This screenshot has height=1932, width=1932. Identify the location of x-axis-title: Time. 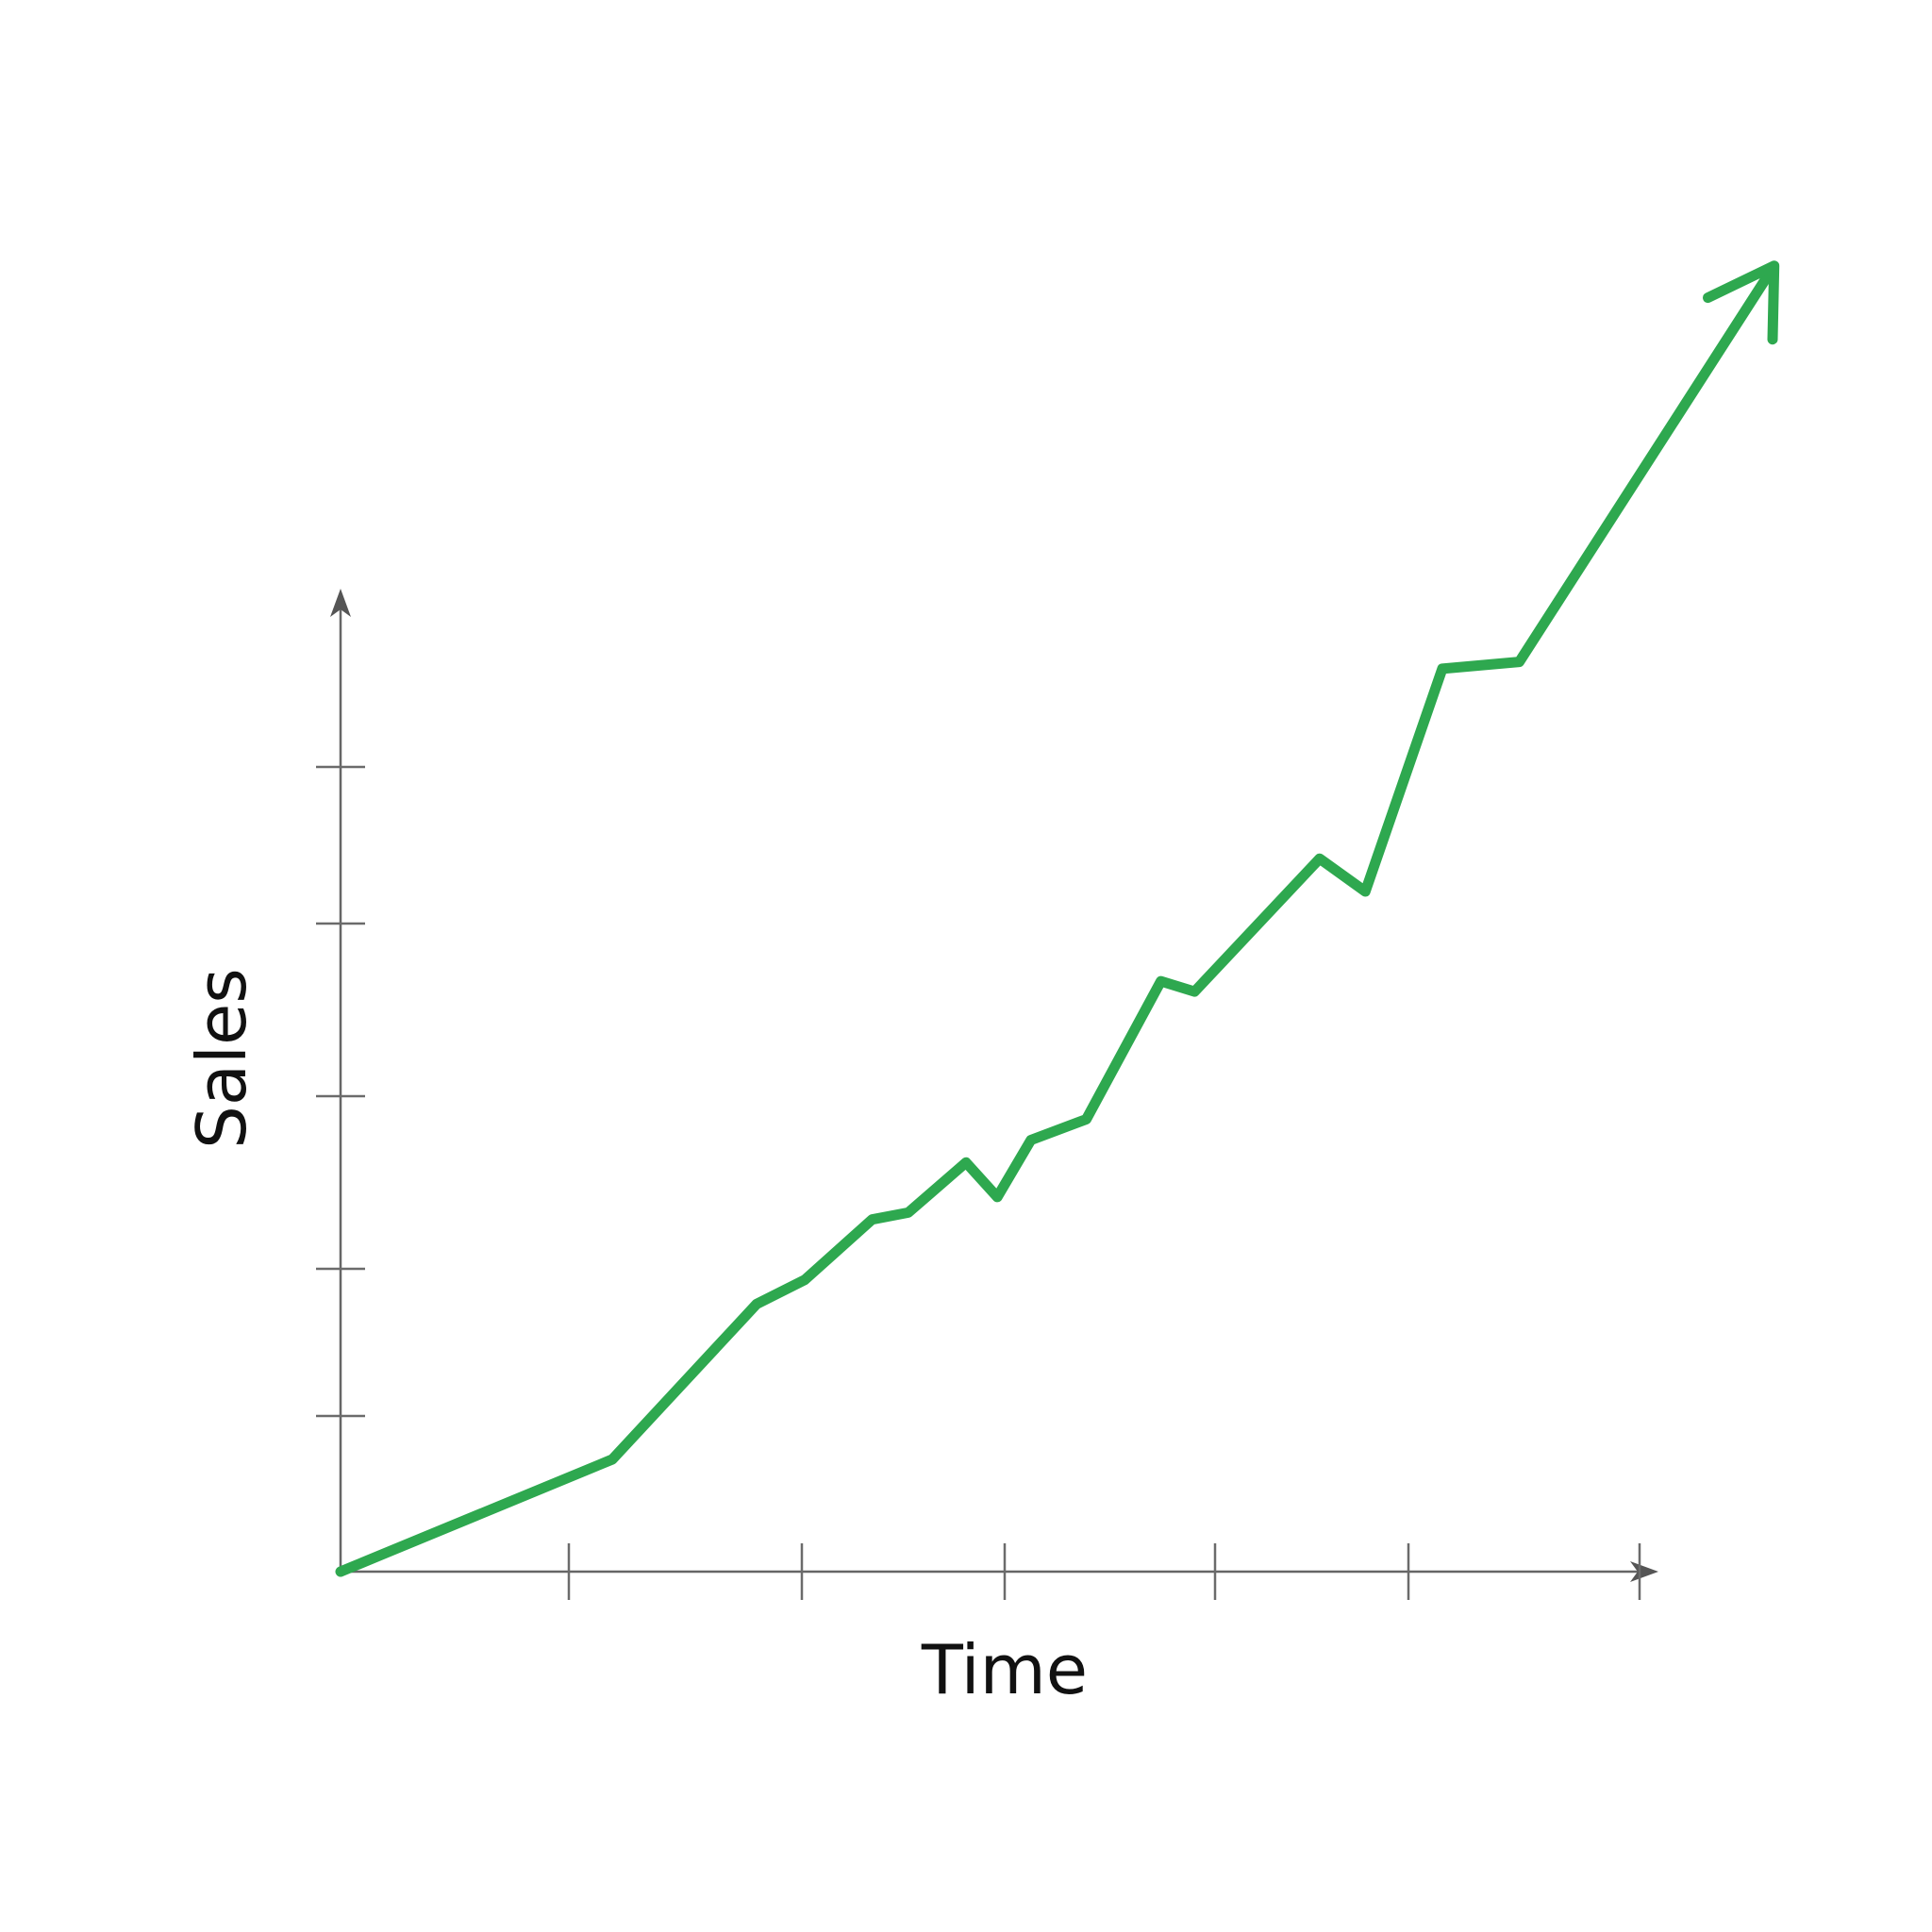
(1005, 1670).